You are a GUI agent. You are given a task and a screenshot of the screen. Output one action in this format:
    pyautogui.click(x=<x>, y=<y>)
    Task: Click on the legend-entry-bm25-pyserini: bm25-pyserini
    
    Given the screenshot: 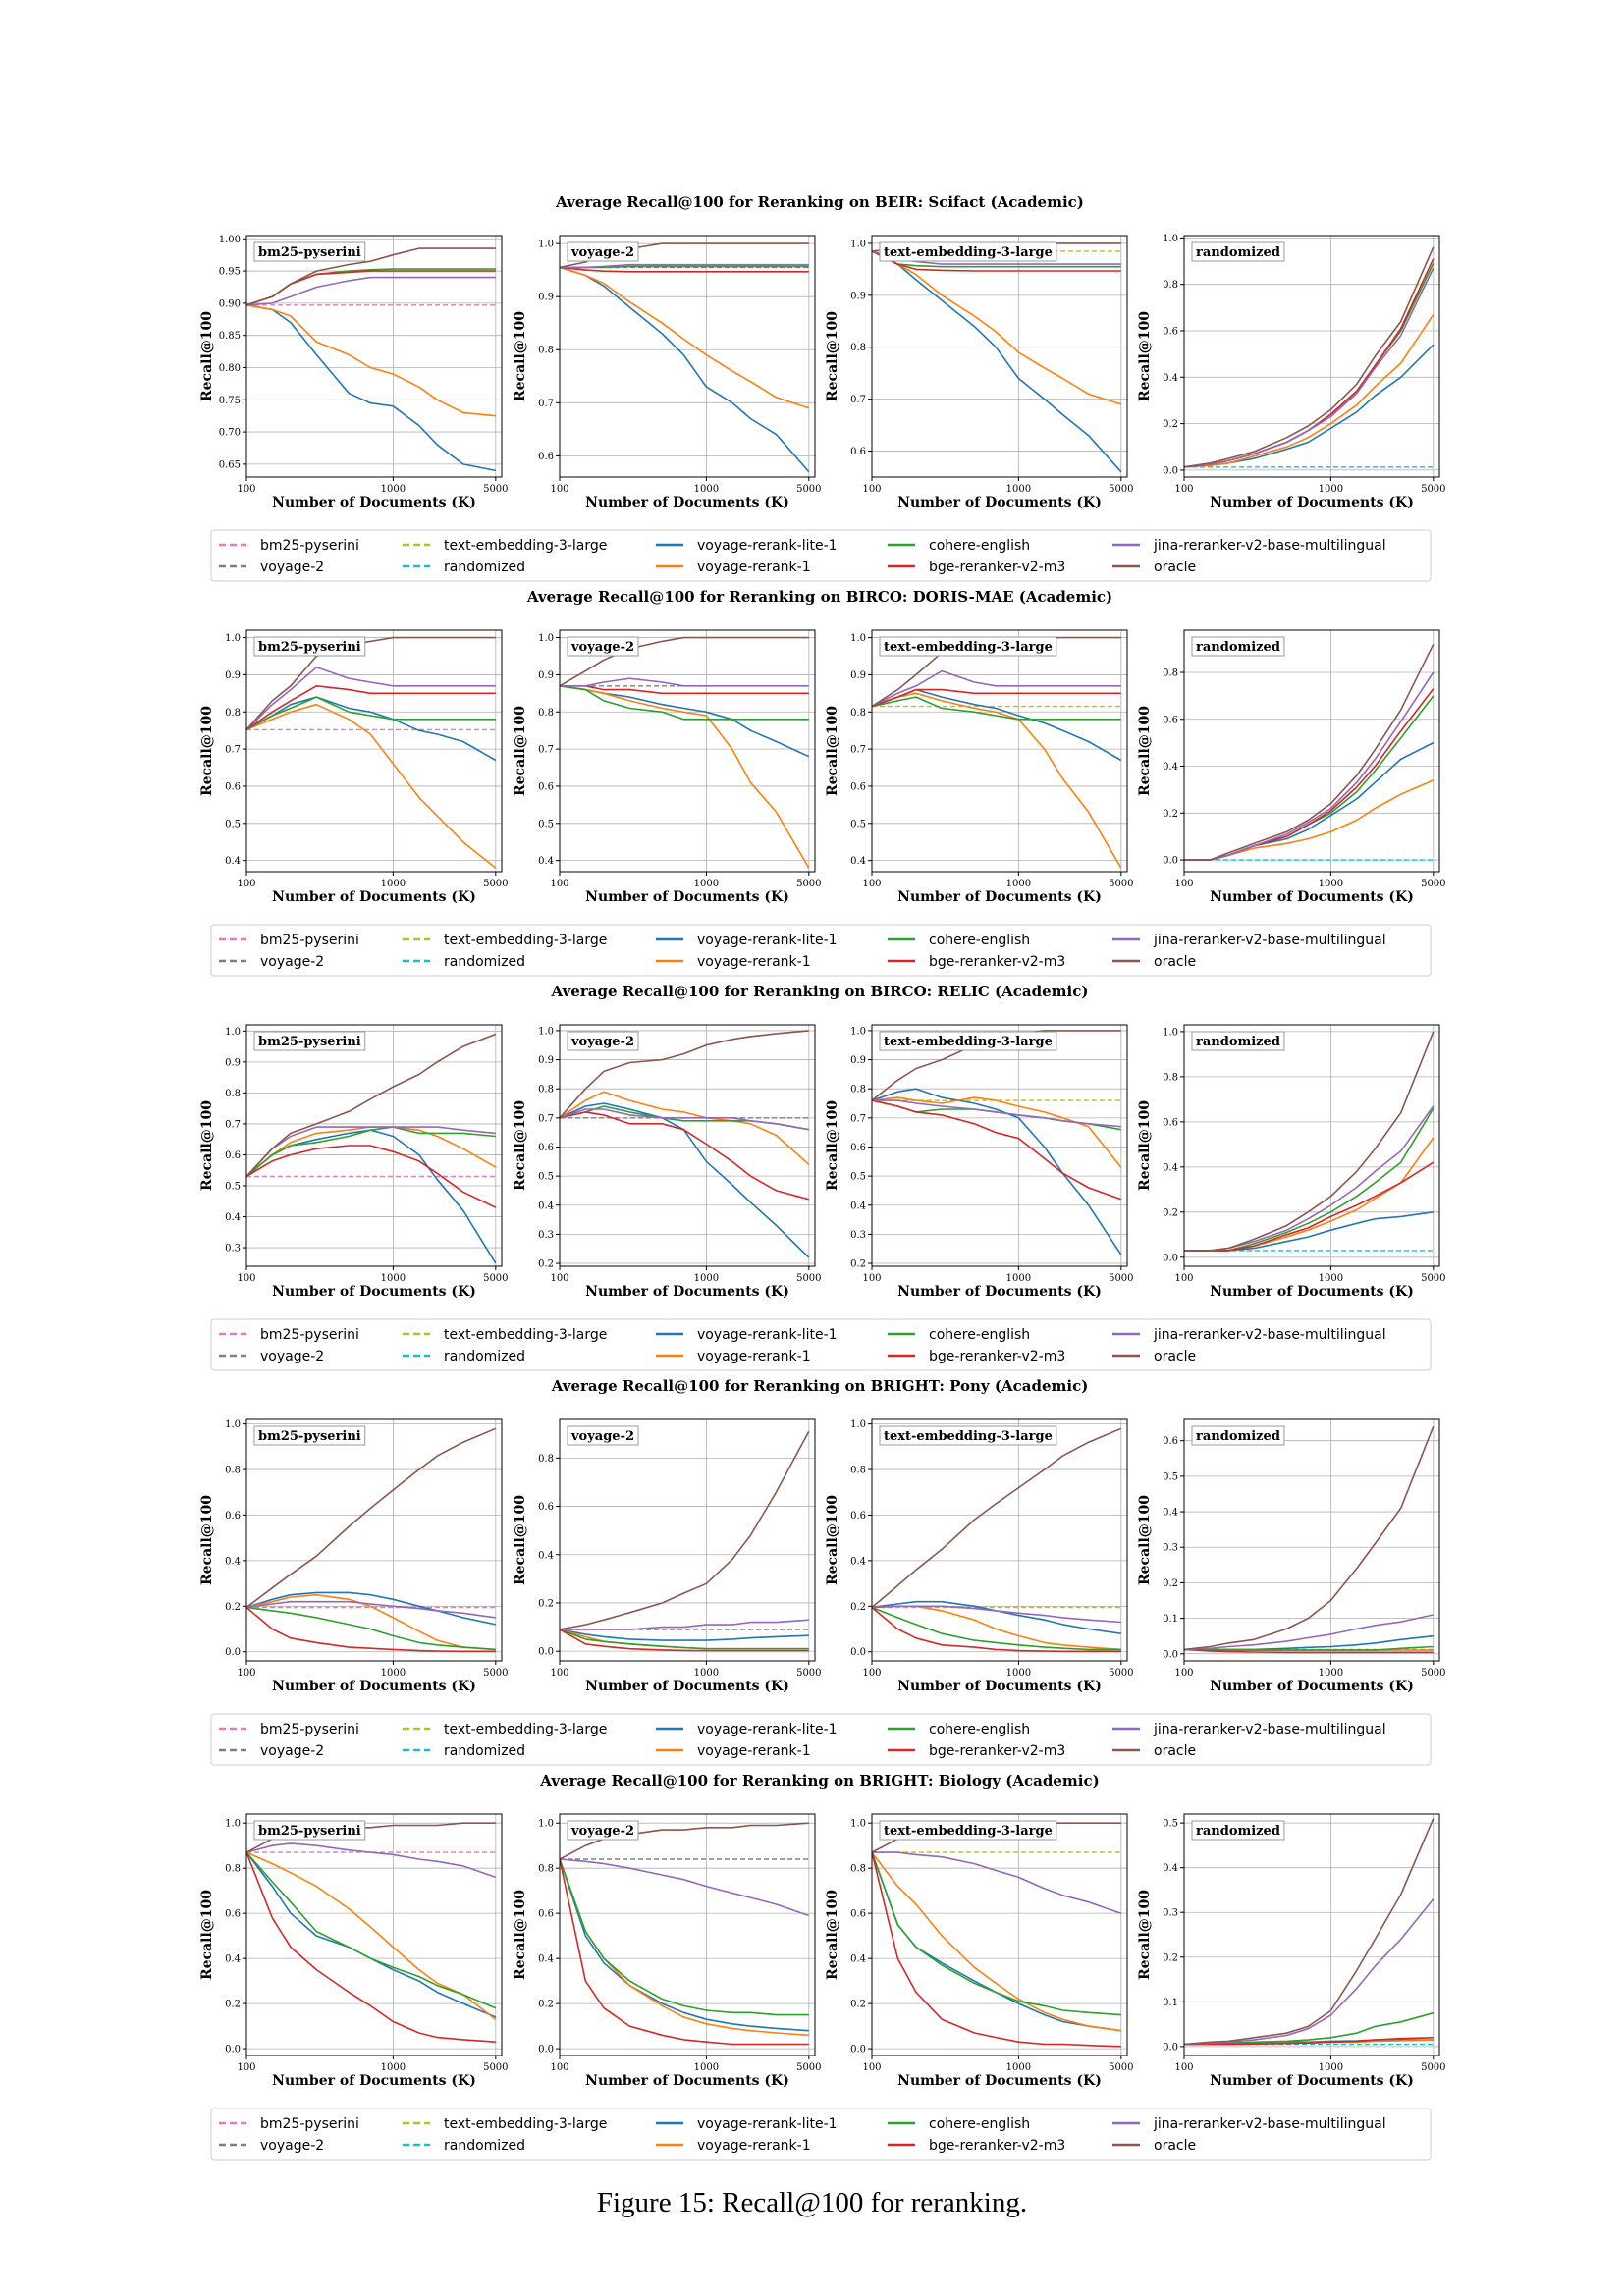 What is the action you would take?
    pyautogui.click(x=309, y=2124)
    